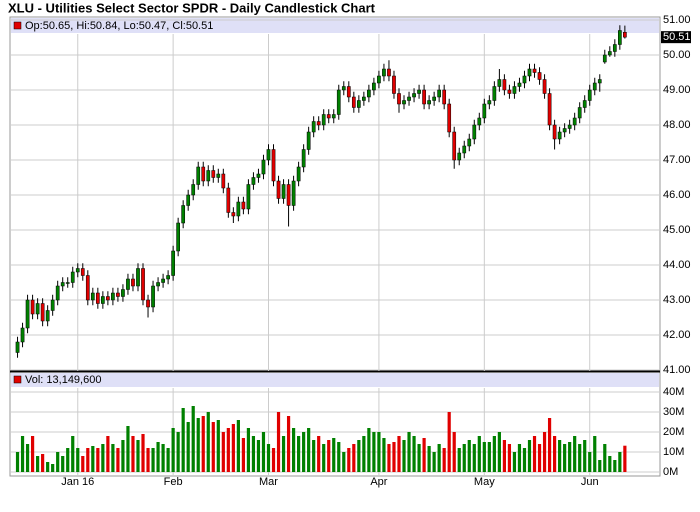  Describe the element at coordinates (173, 482) in the screenshot. I see `x-tick-label: Feb` at that location.